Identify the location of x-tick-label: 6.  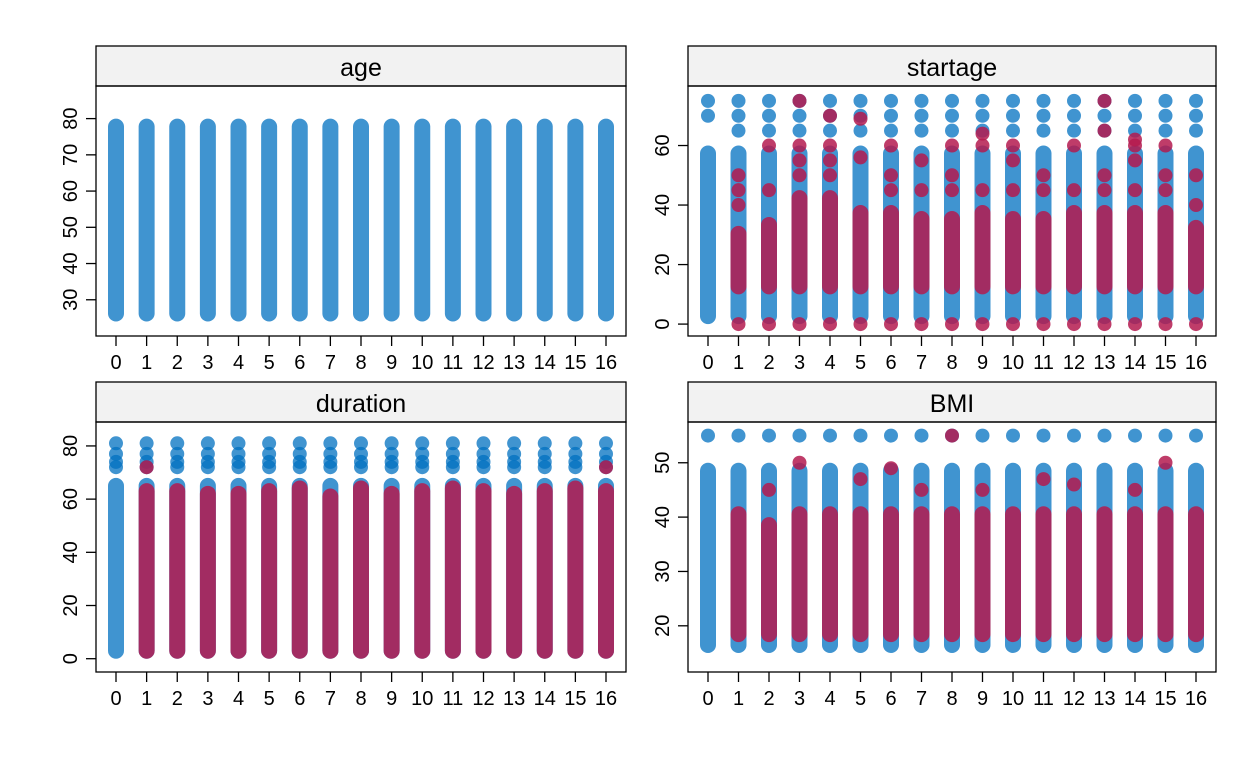
(299, 699).